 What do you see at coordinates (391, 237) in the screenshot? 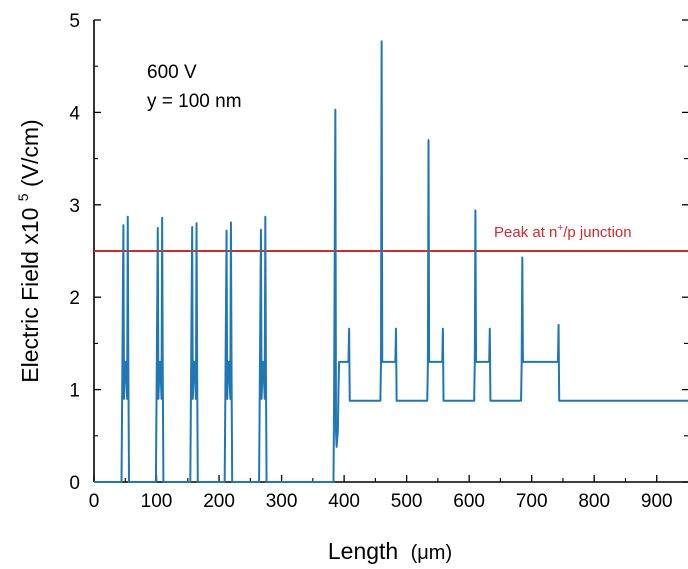
I see `reference-line-group: Peak at n+/p junction` at bounding box center [391, 237].